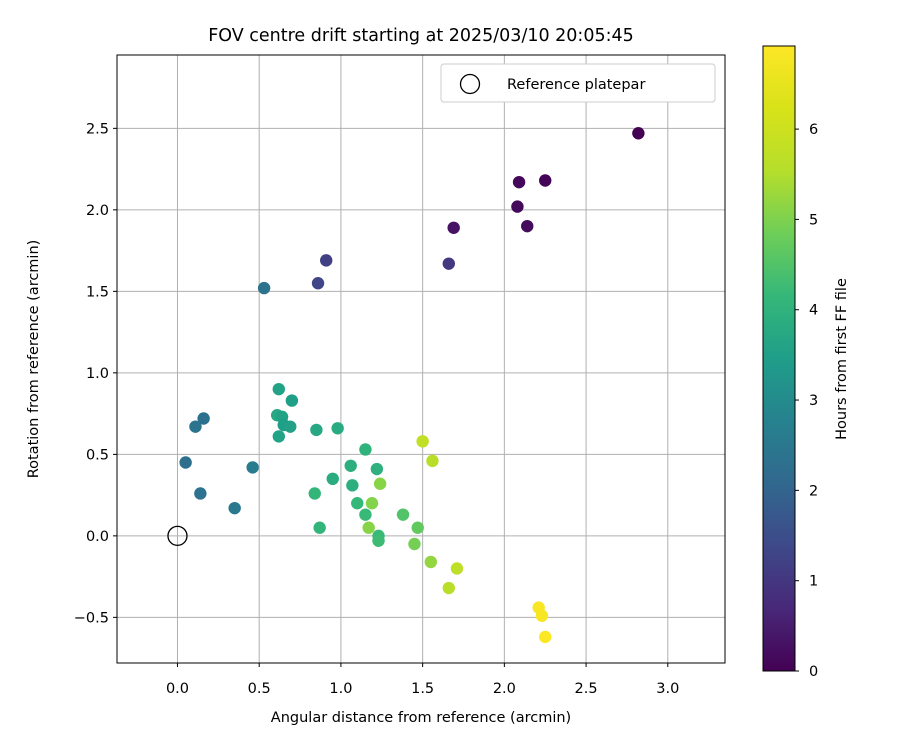 This screenshot has width=900, height=750. Describe the element at coordinates (813, 672) in the screenshot. I see `colorbar-tick-label: 0` at that location.